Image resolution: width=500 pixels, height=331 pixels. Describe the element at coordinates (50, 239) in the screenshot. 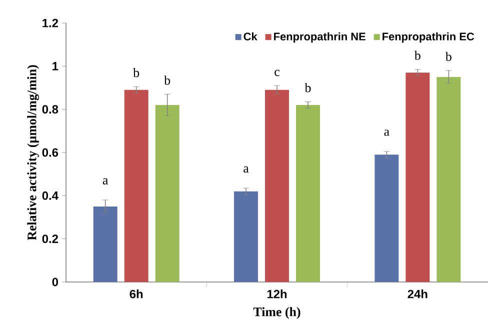

I see `y-tick-label: 0.2` at that location.